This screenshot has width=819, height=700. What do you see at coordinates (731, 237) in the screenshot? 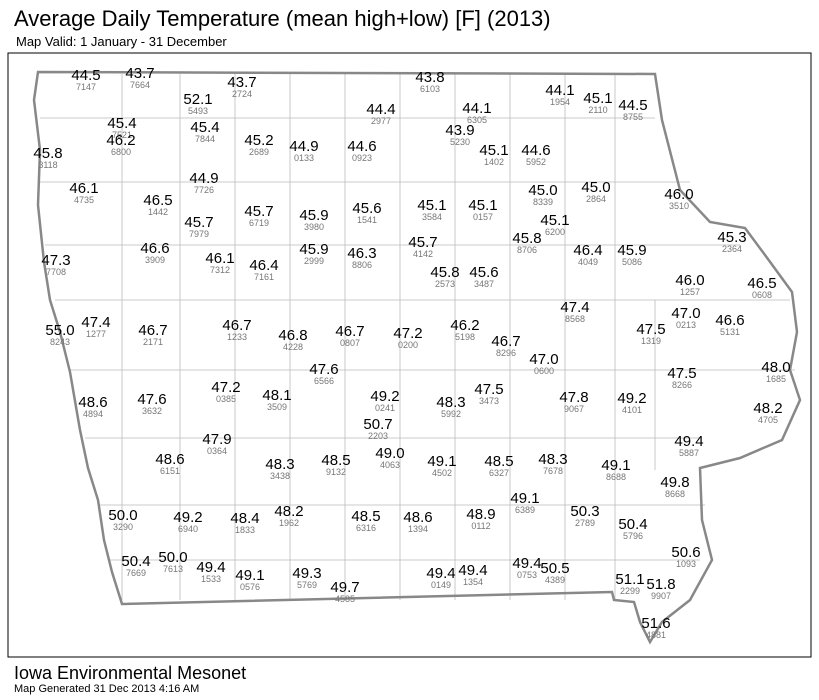
I see `station-value: 45.3` at bounding box center [731, 237].